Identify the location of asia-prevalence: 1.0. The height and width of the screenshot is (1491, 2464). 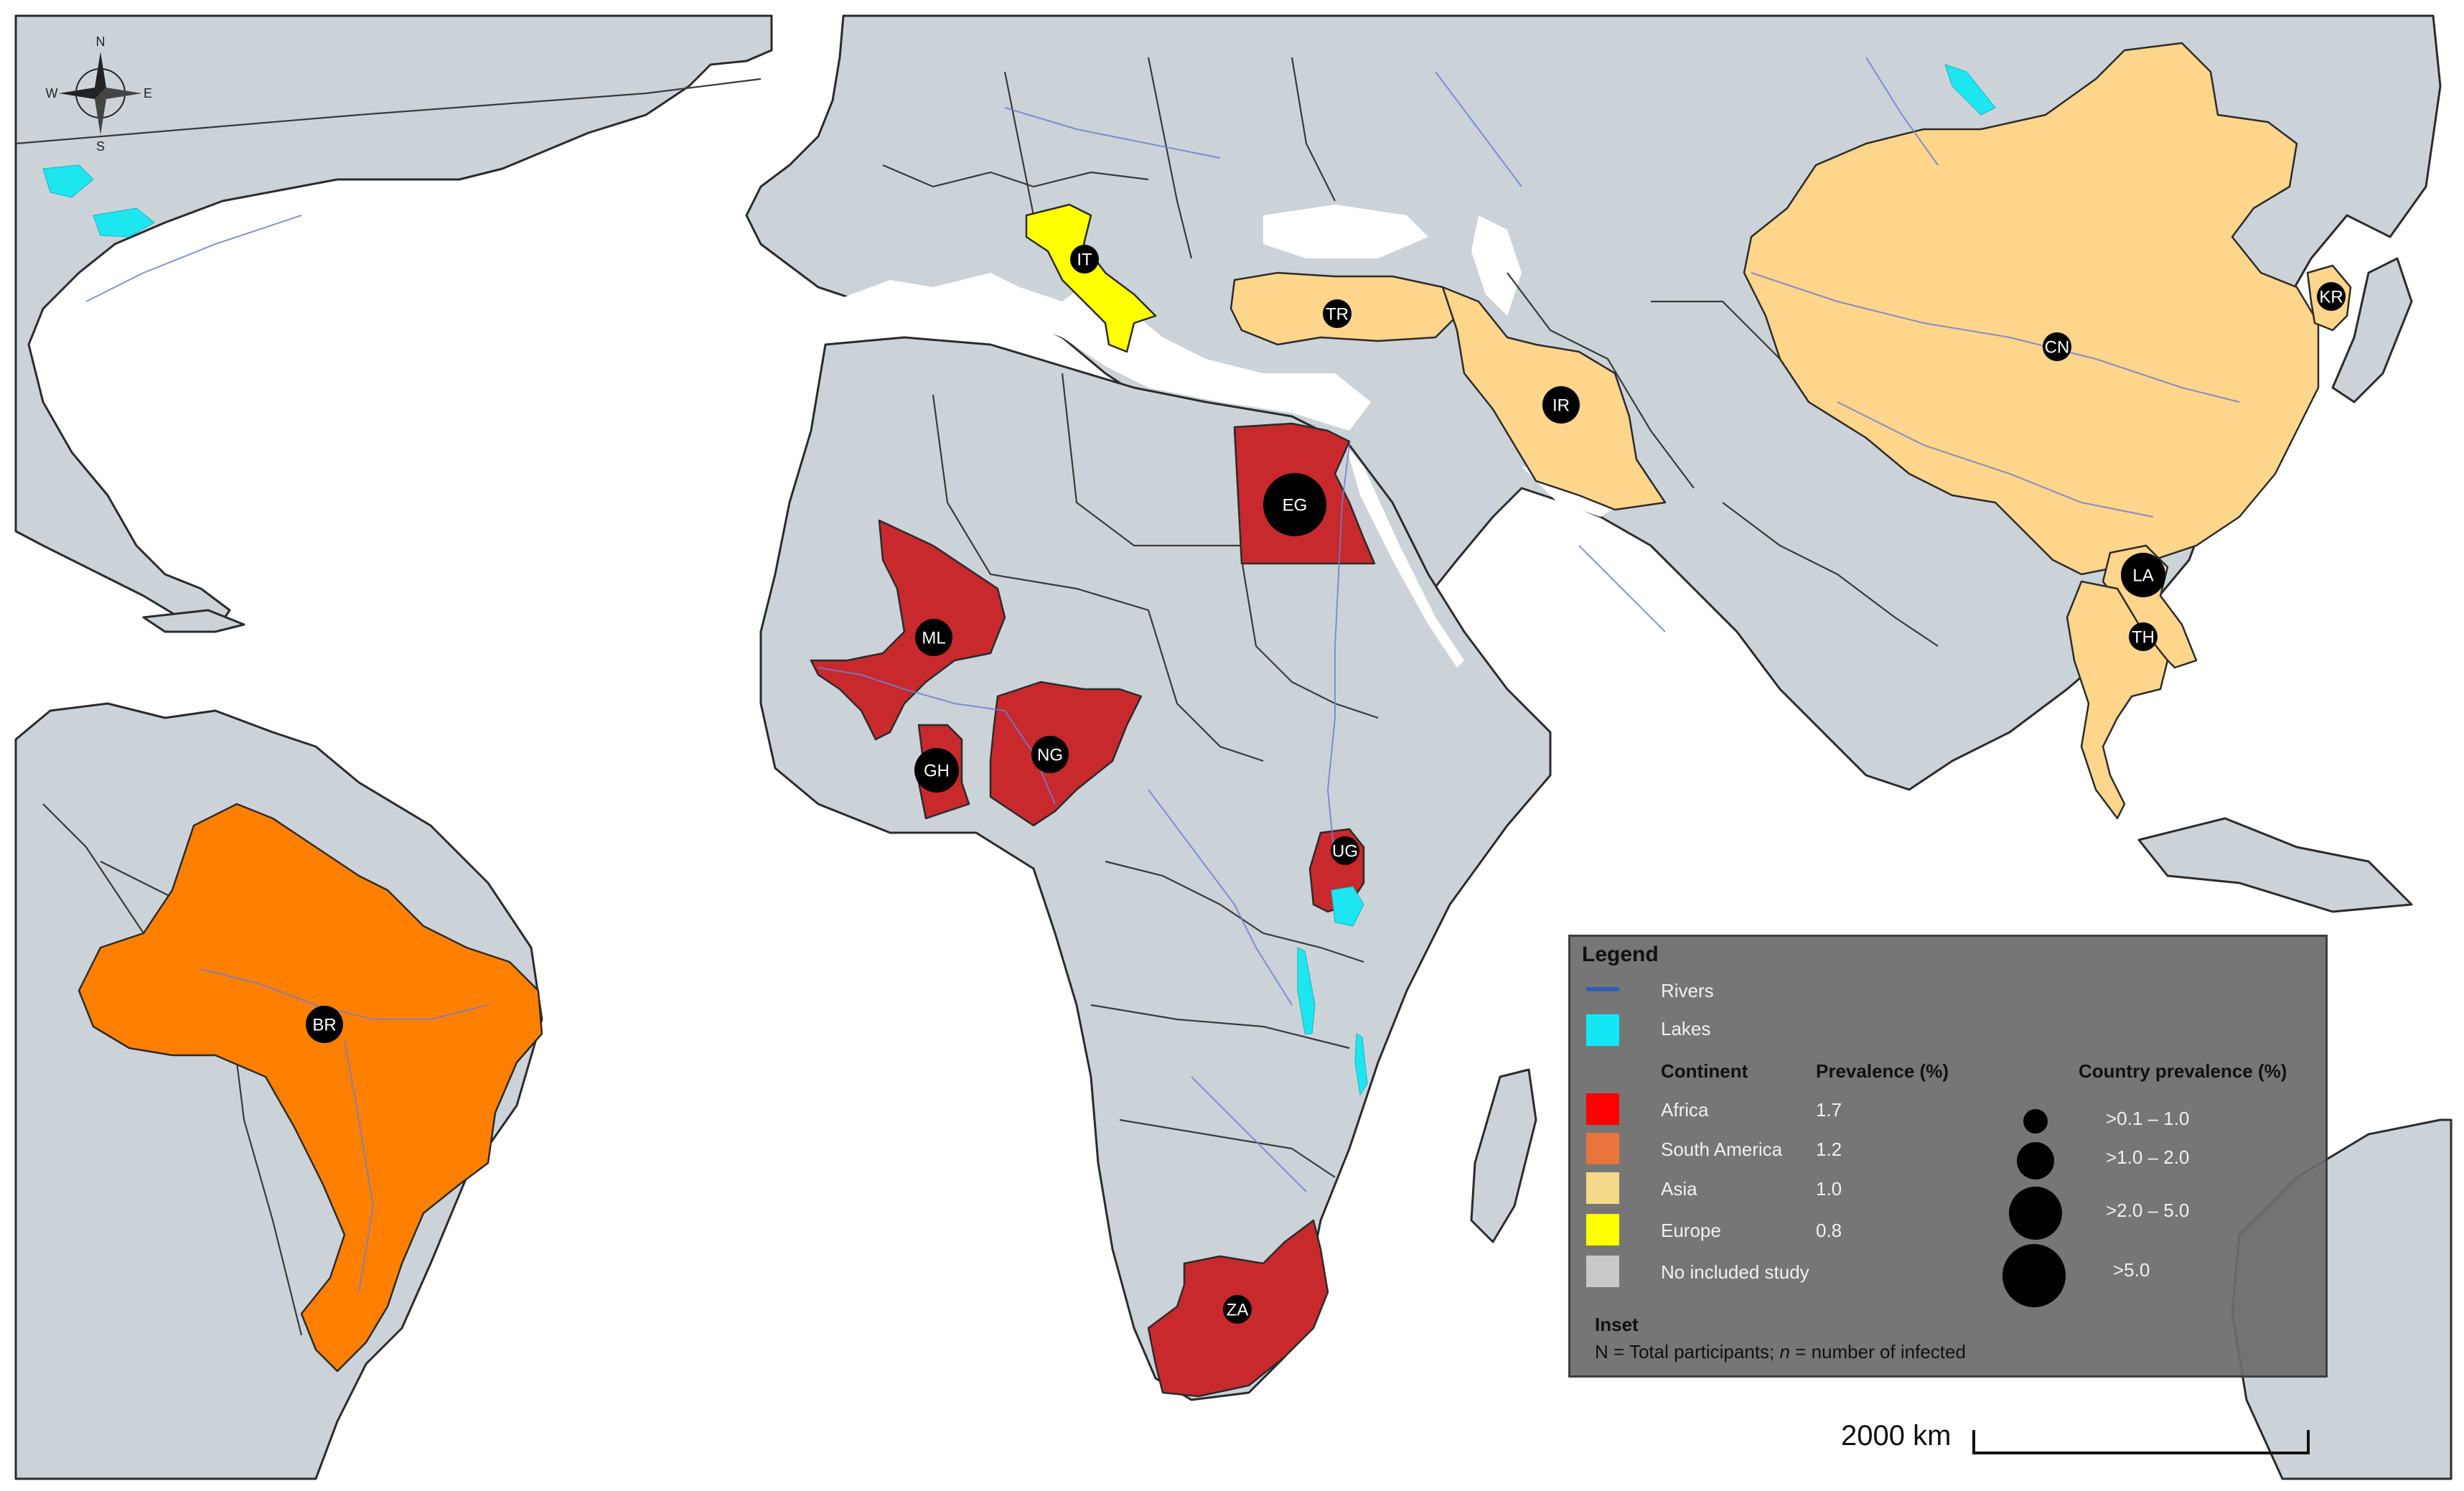
(1829, 1189).